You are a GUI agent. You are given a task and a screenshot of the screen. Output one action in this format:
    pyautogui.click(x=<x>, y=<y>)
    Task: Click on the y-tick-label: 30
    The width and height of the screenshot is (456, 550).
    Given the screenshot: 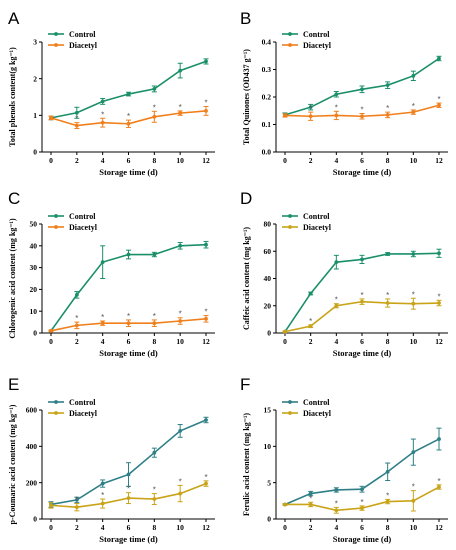 What is the action you would take?
    pyautogui.click(x=34, y=267)
    